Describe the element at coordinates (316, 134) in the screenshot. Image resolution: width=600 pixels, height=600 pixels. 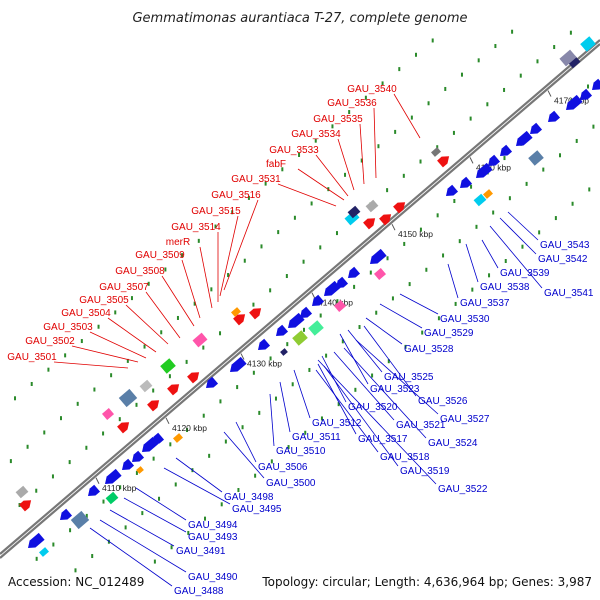
I see `gene-label-forward: GAU_3534` at that location.